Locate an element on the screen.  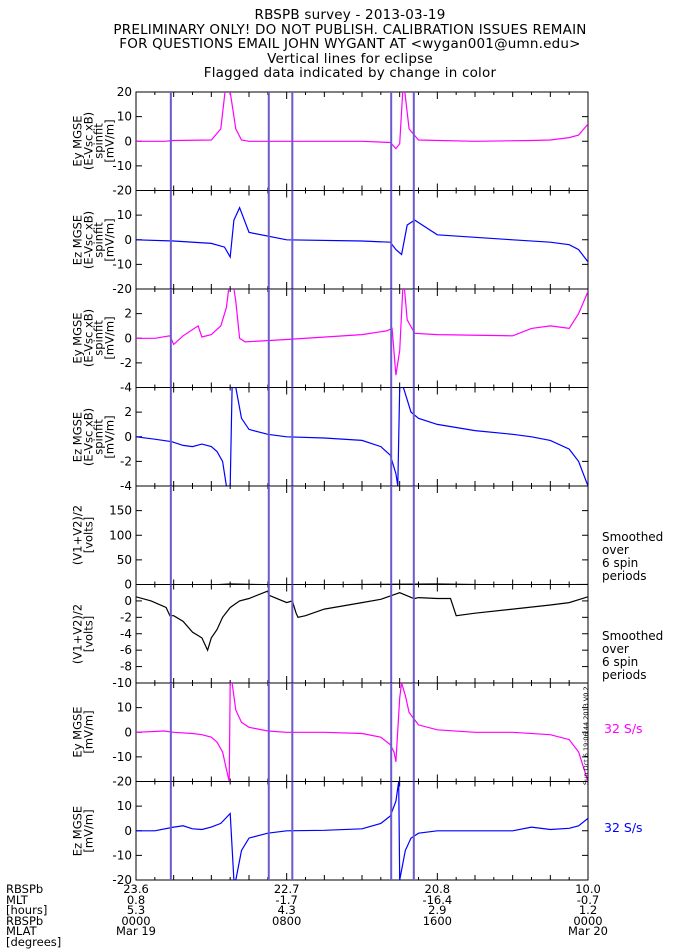
footer-tick-column: 22.7 -1.7 4.3 0800 is located at coordinates (287, 905).